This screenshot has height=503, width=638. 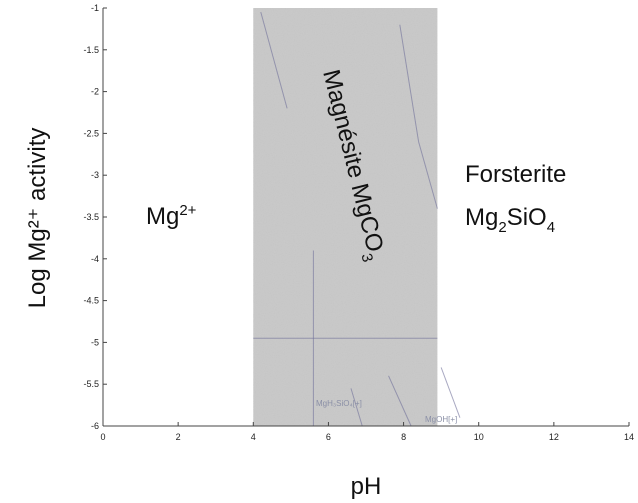 What do you see at coordinates (91, 50) in the screenshot?
I see `y-tick-label: -1.5` at bounding box center [91, 50].